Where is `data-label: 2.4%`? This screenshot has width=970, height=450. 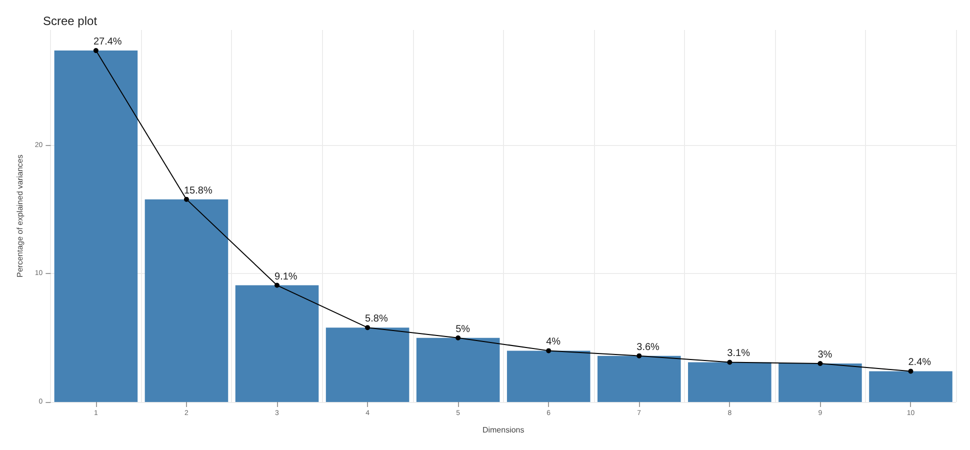 data-label: 2.4% is located at coordinates (920, 362).